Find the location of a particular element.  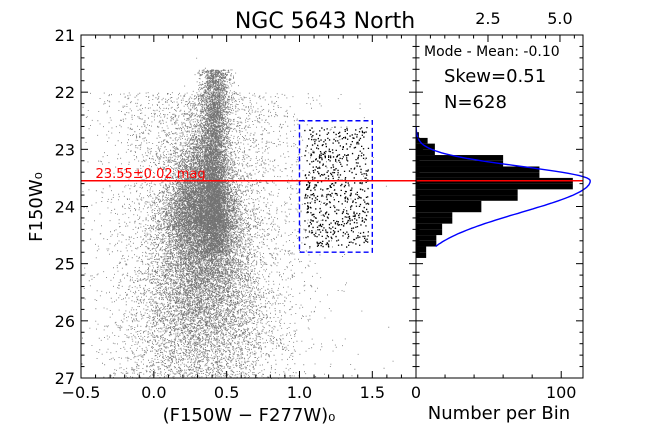

x-tick-label: 1.0 is located at coordinates (299, 392).